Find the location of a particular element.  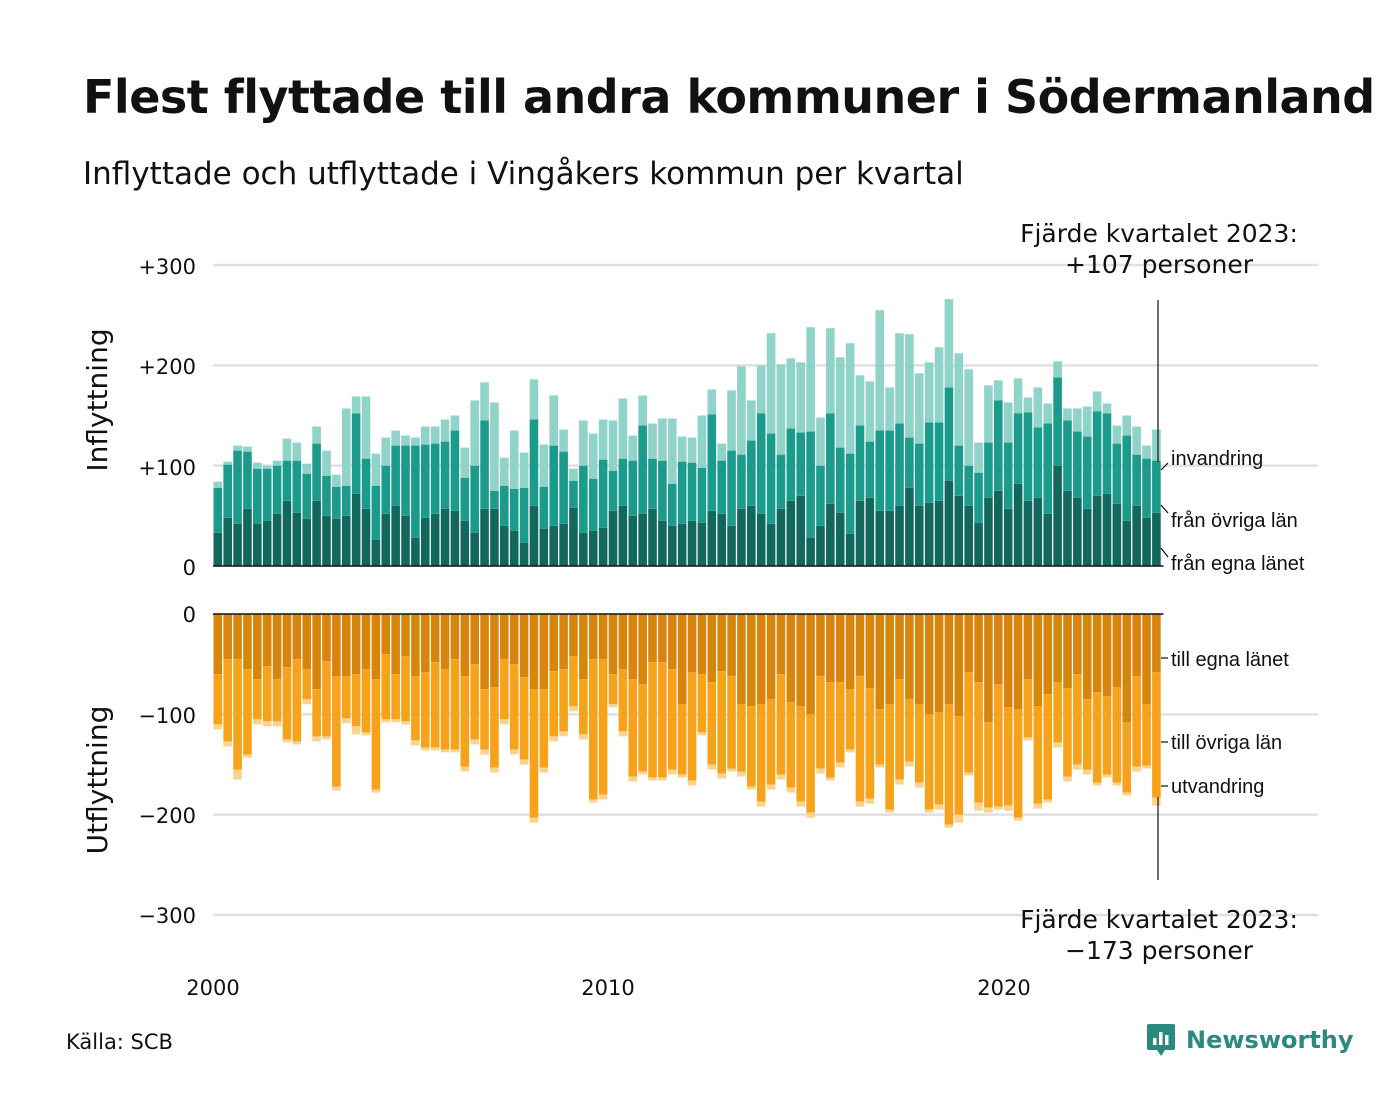

xtick-2010: 2010 is located at coordinates (607, 988).